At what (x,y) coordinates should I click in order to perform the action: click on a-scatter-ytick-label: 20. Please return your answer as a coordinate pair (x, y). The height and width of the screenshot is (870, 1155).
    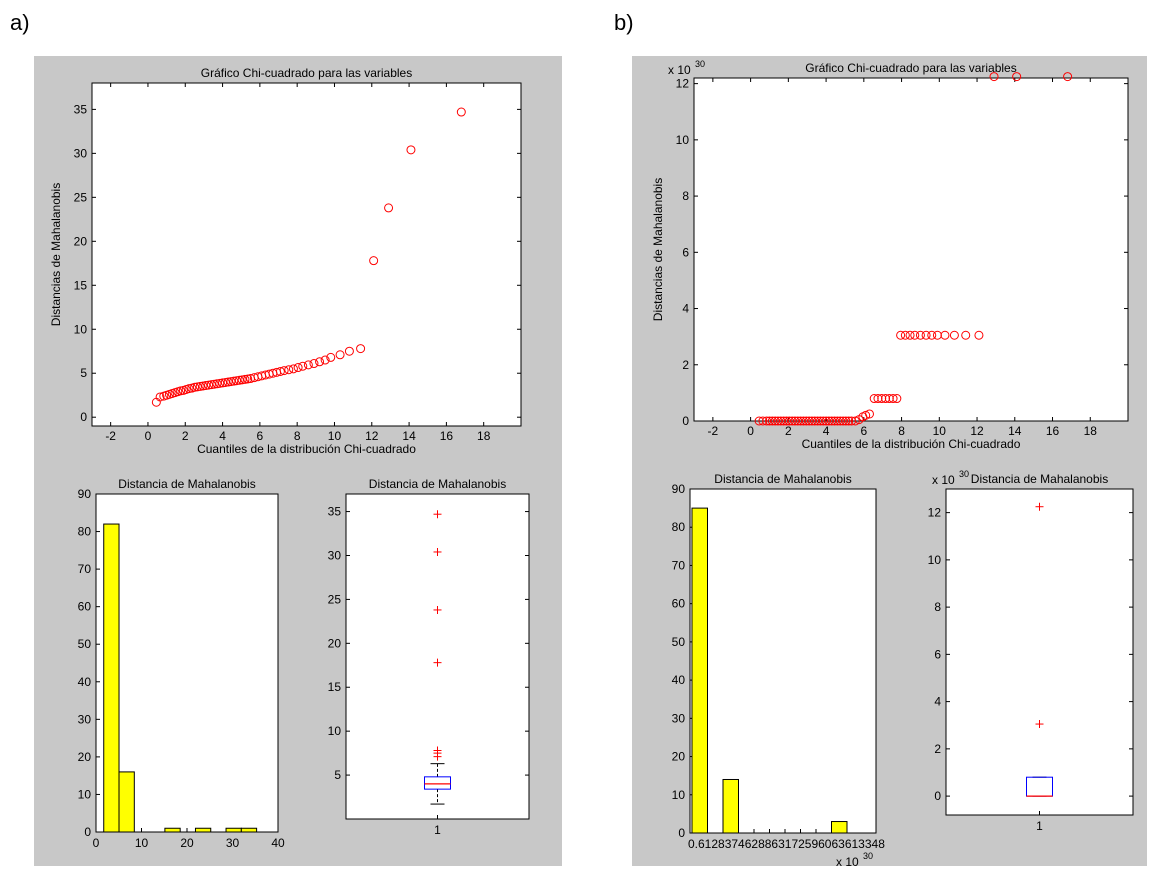
    Looking at the image, I should click on (81, 241).